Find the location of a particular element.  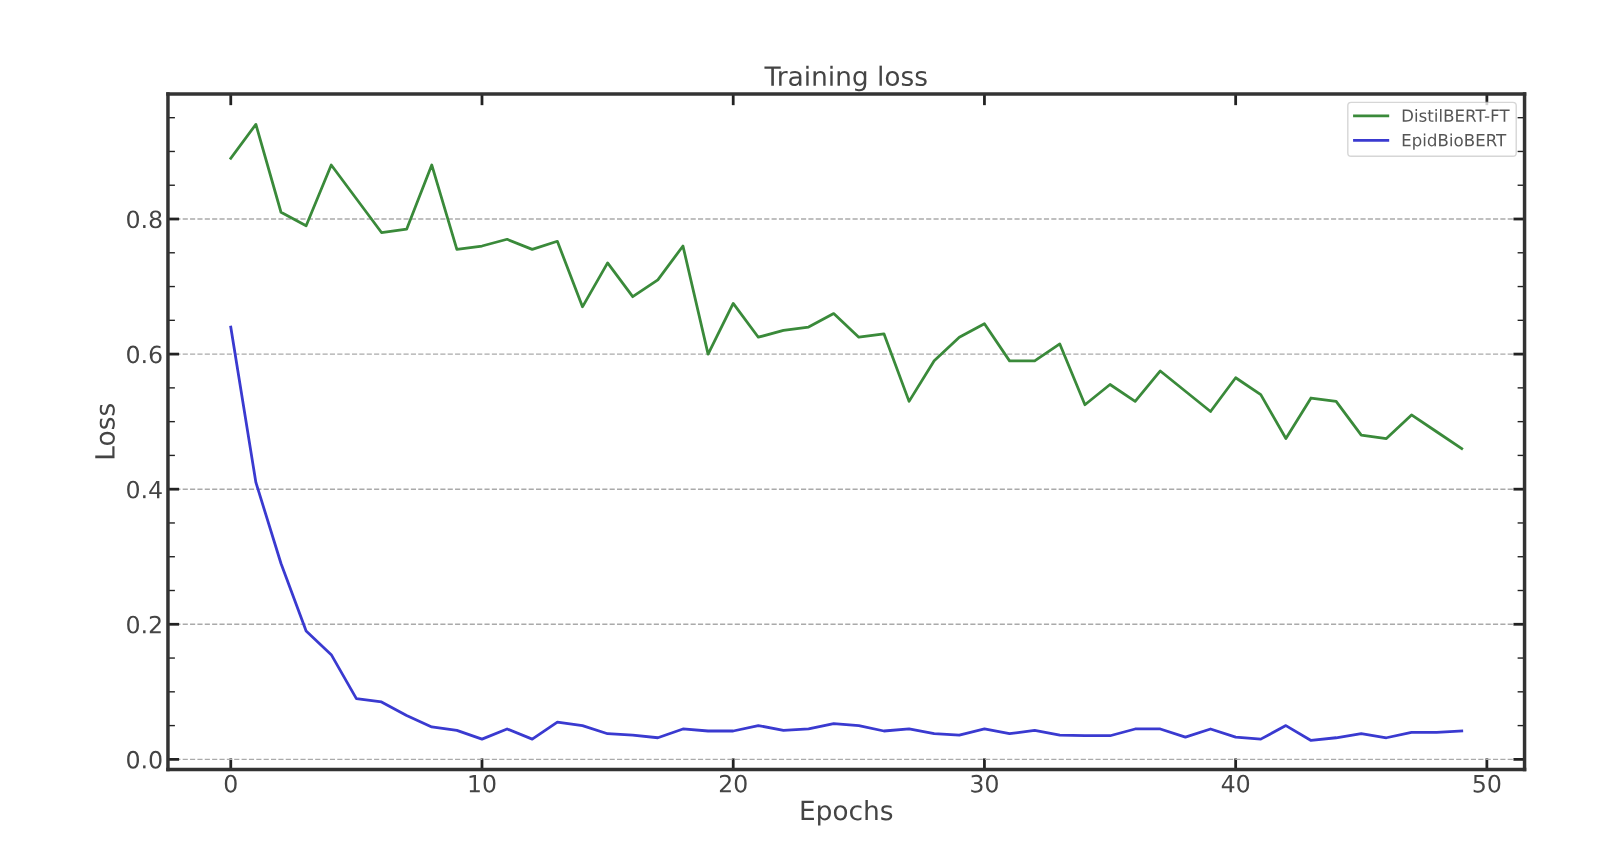

y-axis-title: Loss is located at coordinates (105, 431).